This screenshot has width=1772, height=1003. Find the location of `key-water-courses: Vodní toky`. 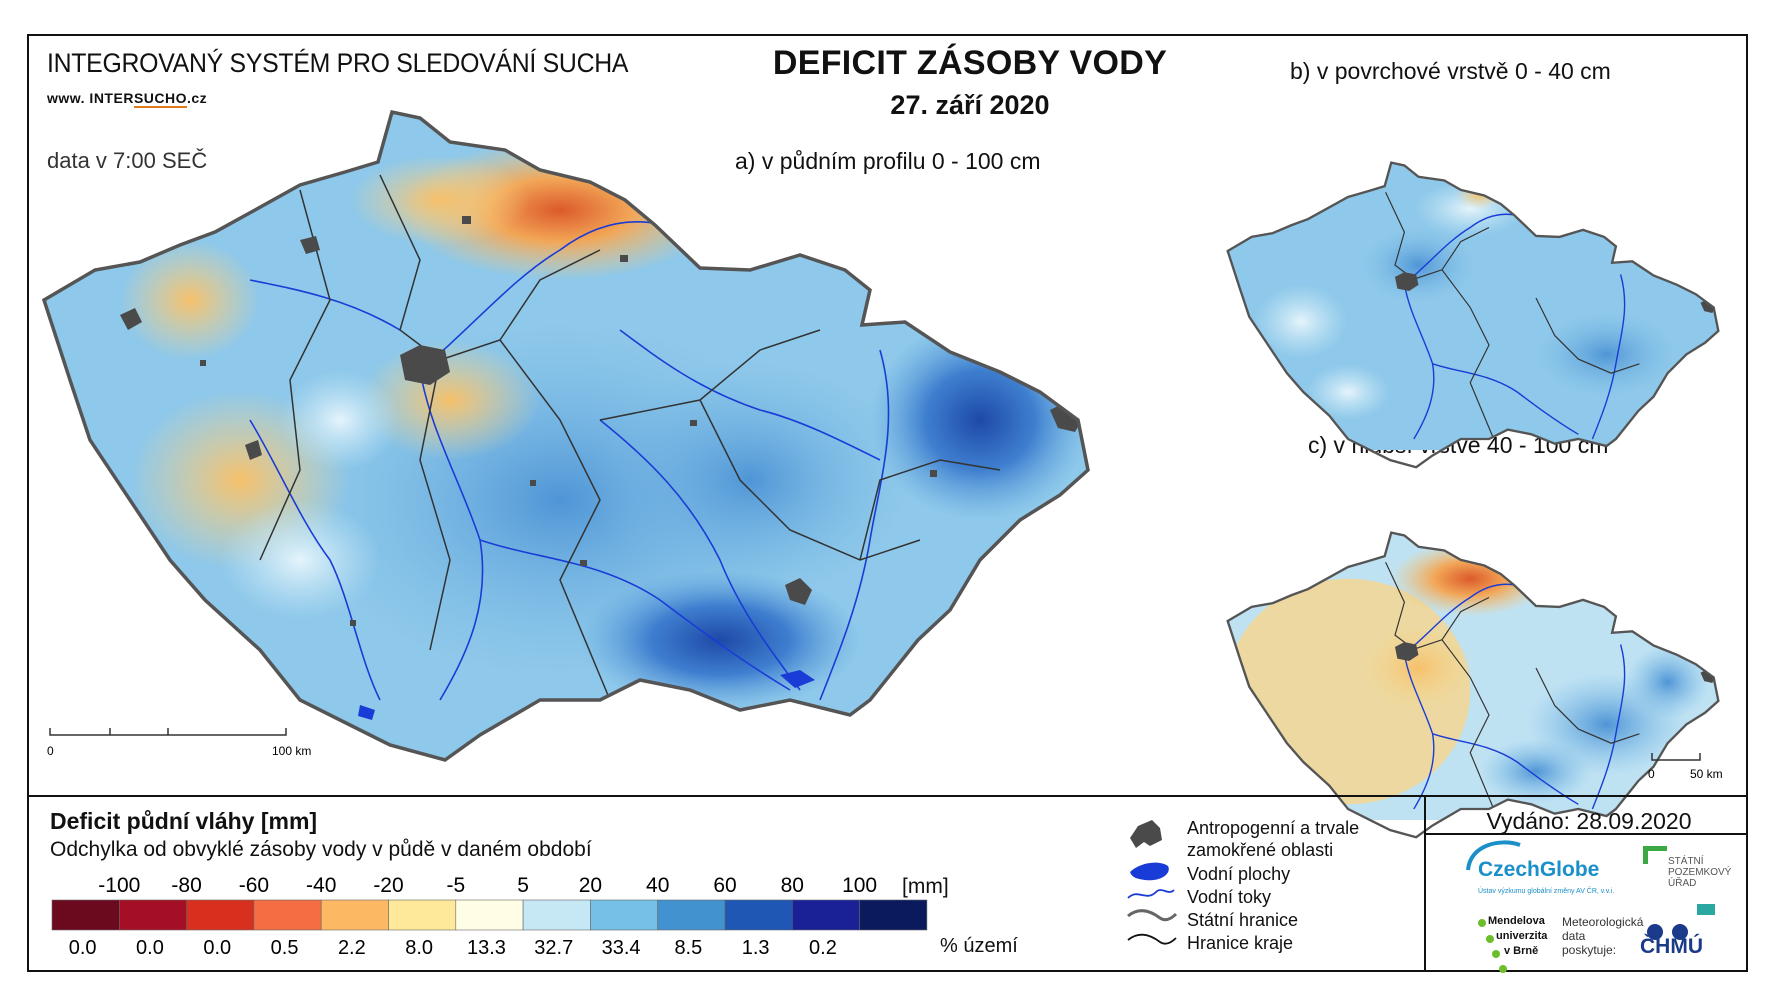

key-water-courses: Vodní toky is located at coordinates (1229, 897).